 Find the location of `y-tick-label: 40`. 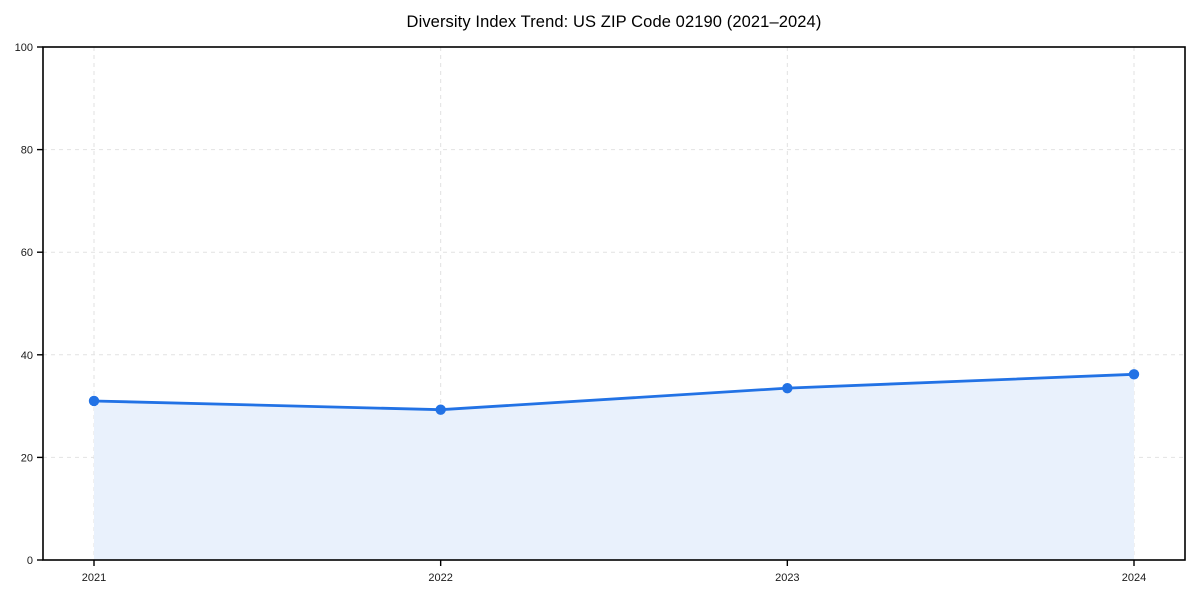

y-tick-label: 40 is located at coordinates (27, 356).